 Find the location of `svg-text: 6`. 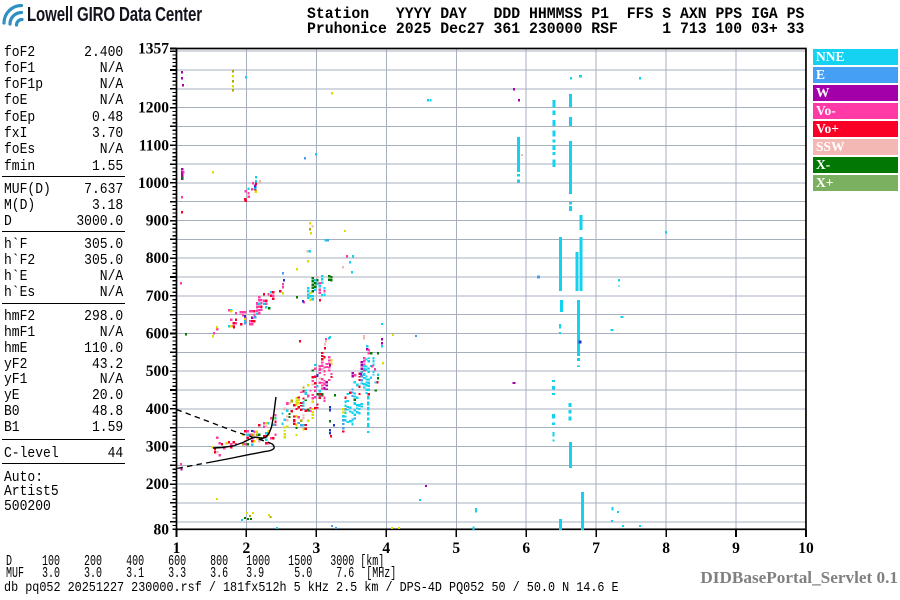

svg-text: 6 is located at coordinates (526, 548).